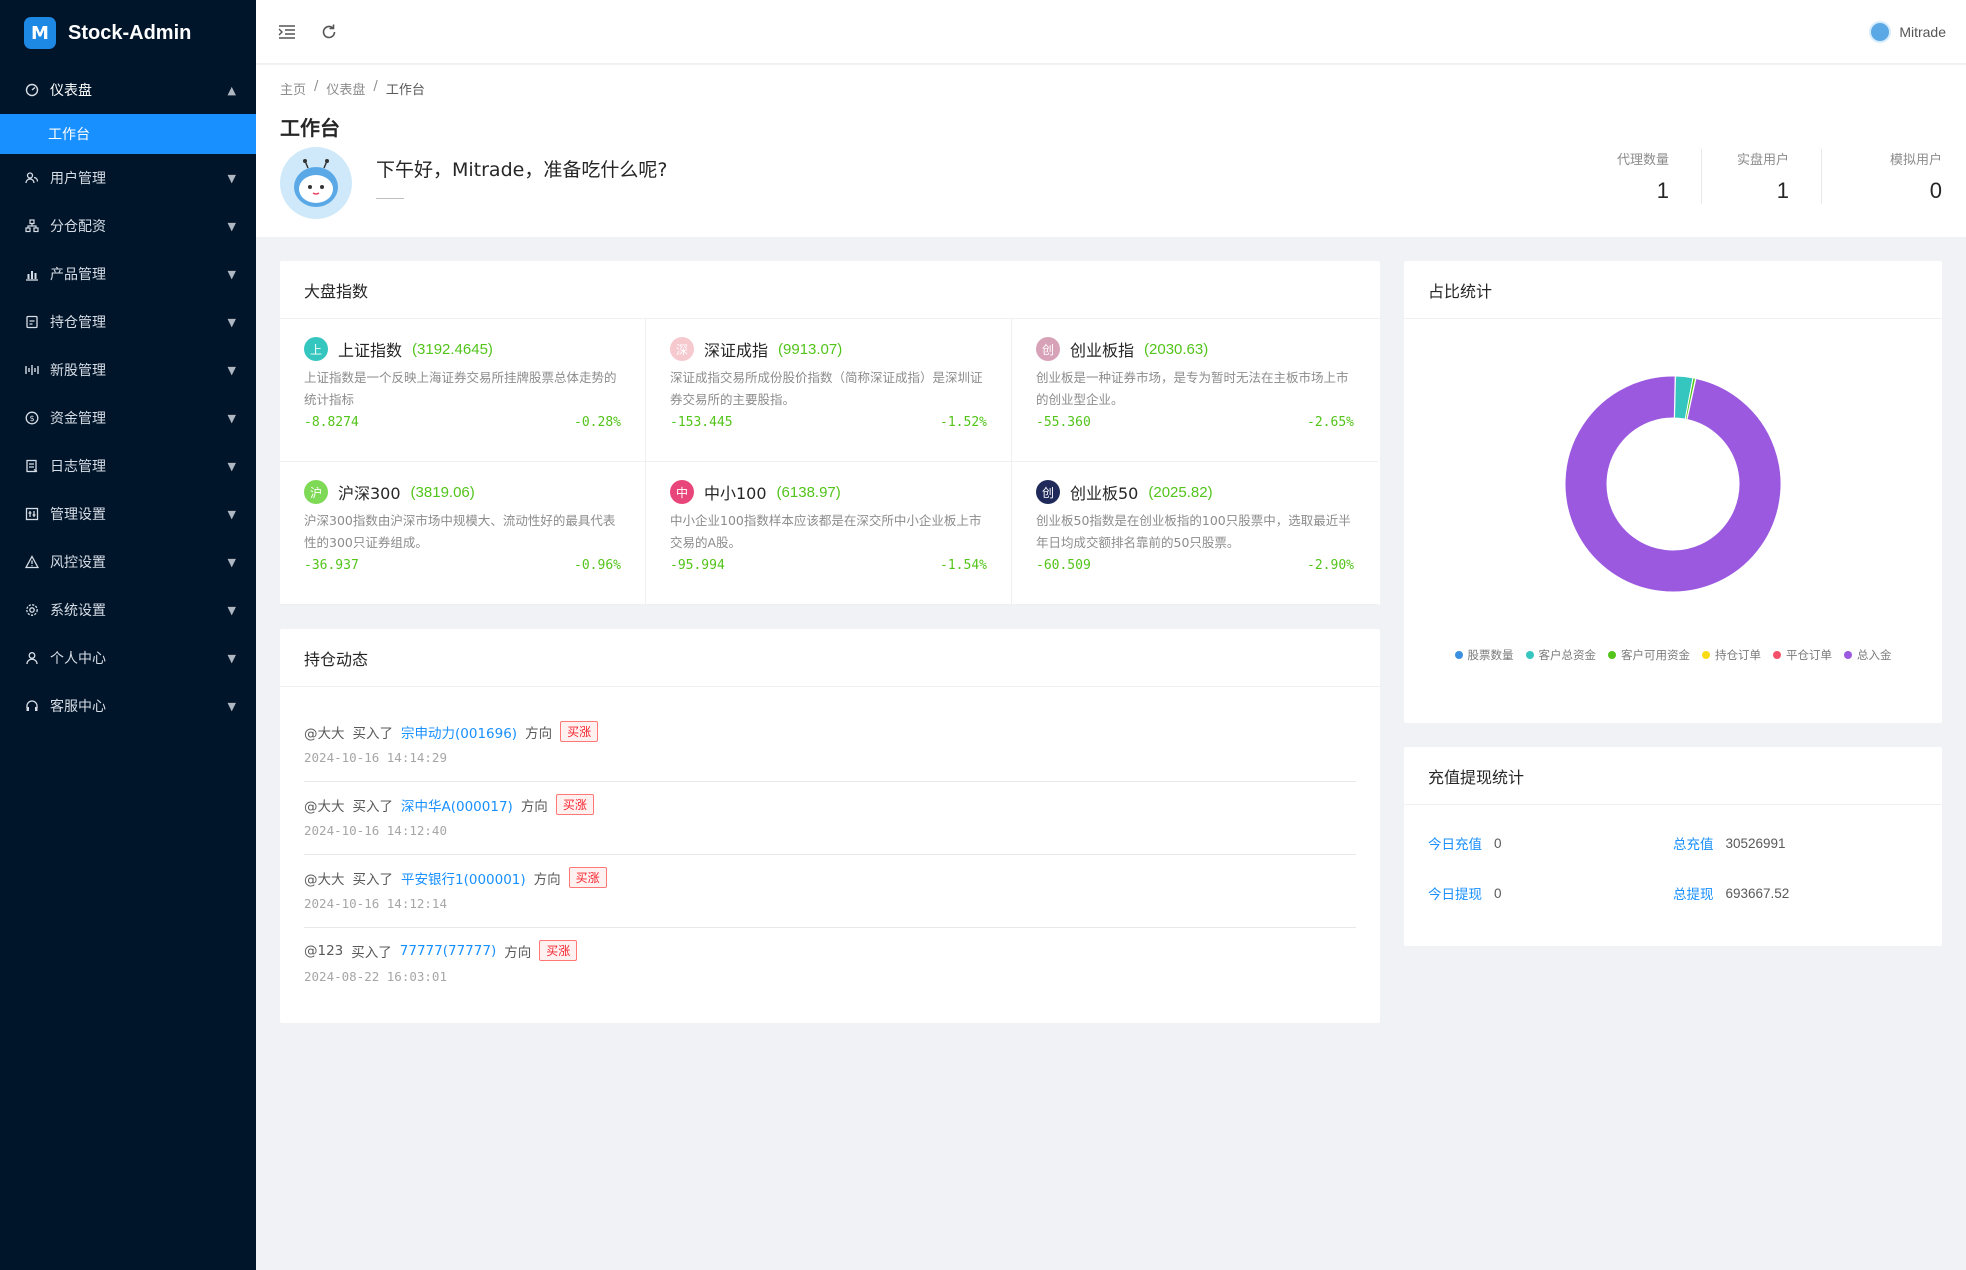 The image size is (1966, 1270). I want to click on hold-line: @大大 买入了 深中华A(000017) 方向 买涨, so click(830, 804).